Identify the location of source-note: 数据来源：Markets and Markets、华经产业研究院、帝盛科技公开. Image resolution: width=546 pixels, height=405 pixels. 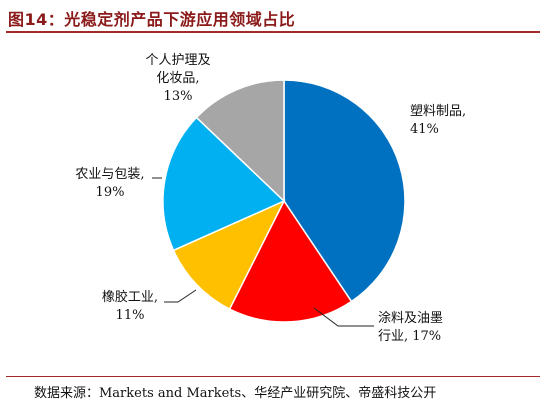
(235, 393).